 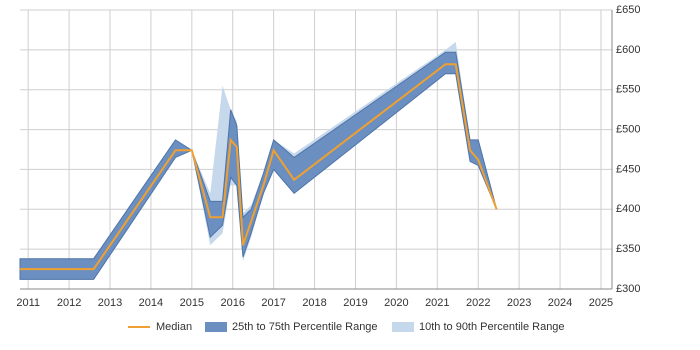 I want to click on x-tick-label: 2015, so click(x=192, y=303).